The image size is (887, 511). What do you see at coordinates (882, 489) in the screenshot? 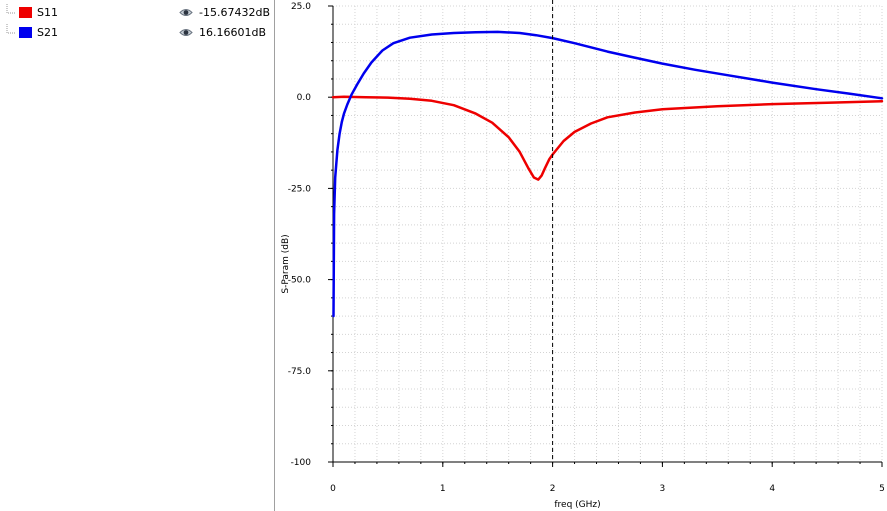
I see `x-tick-label: 5` at bounding box center [882, 489].